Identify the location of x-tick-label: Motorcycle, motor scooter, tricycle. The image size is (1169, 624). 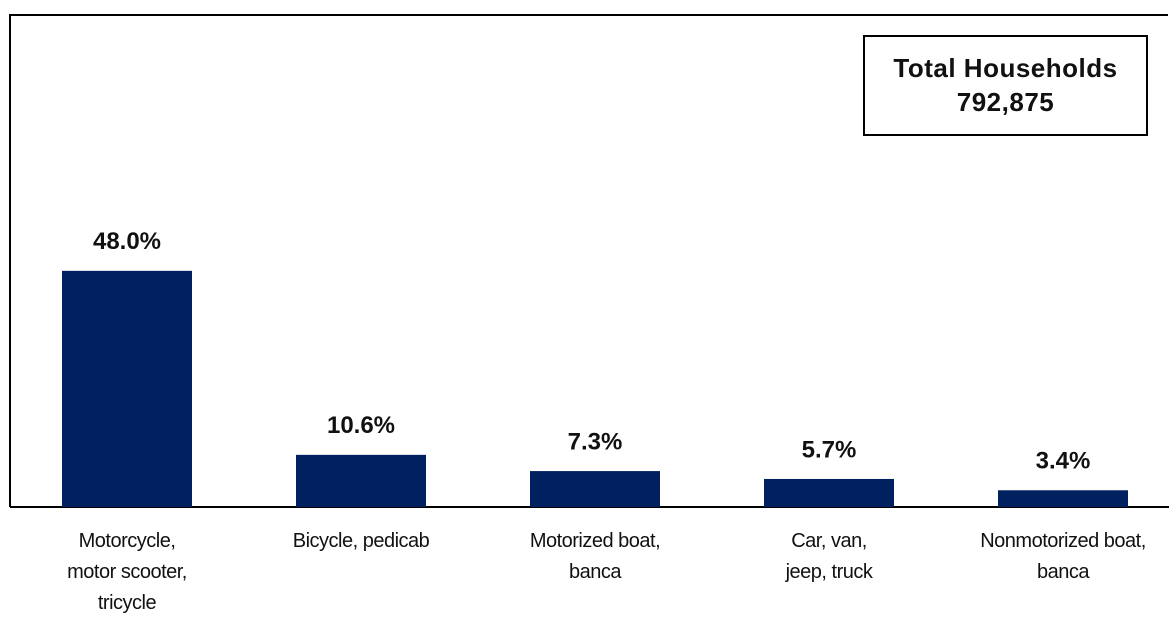
(127, 572).